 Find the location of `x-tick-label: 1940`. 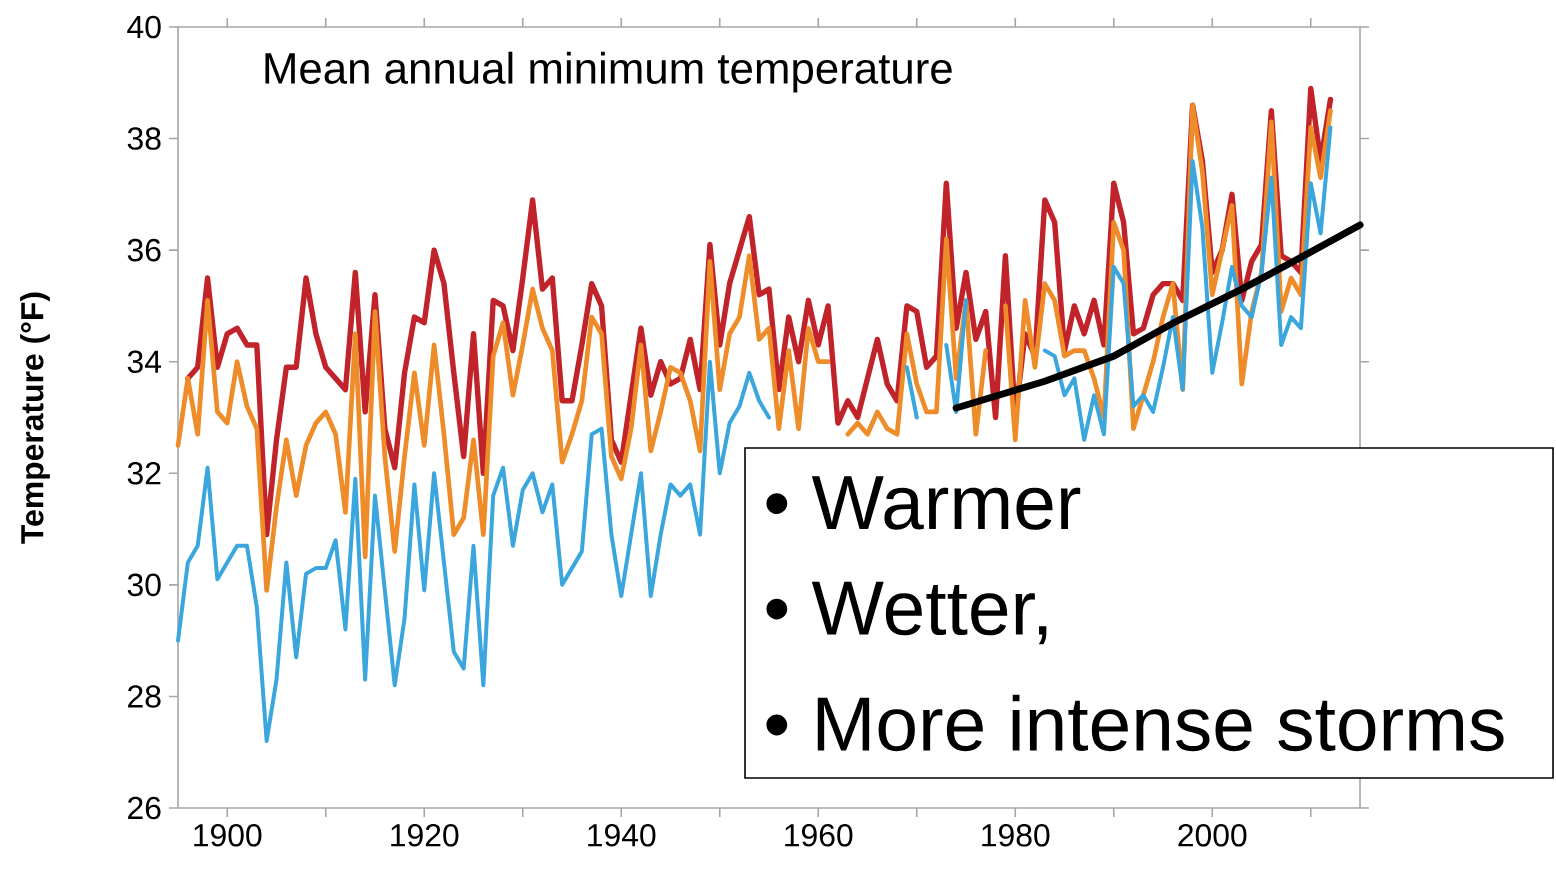

x-tick-label: 1940 is located at coordinates (622, 835).